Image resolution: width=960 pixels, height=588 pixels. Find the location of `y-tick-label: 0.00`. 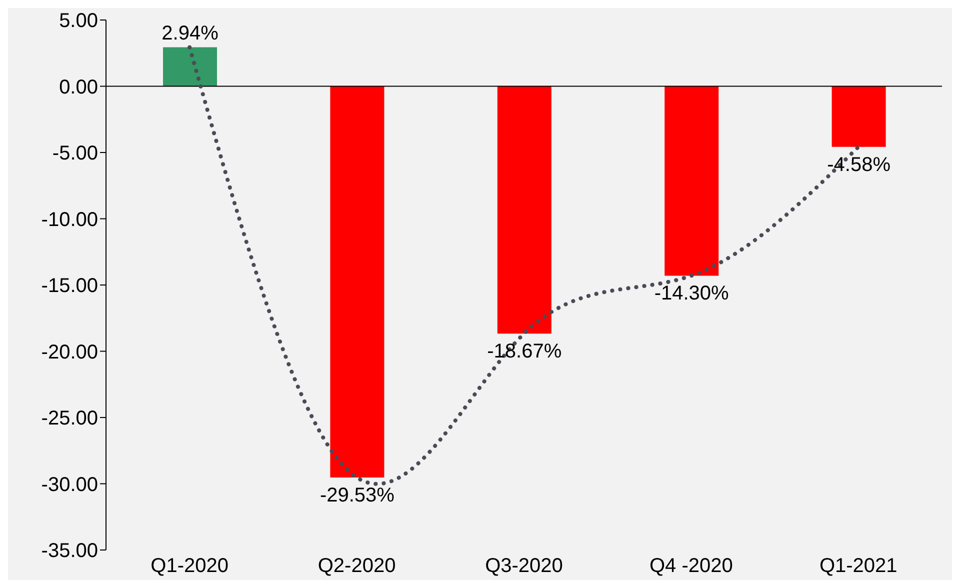

y-tick-label: 0.00 is located at coordinates (78, 87).